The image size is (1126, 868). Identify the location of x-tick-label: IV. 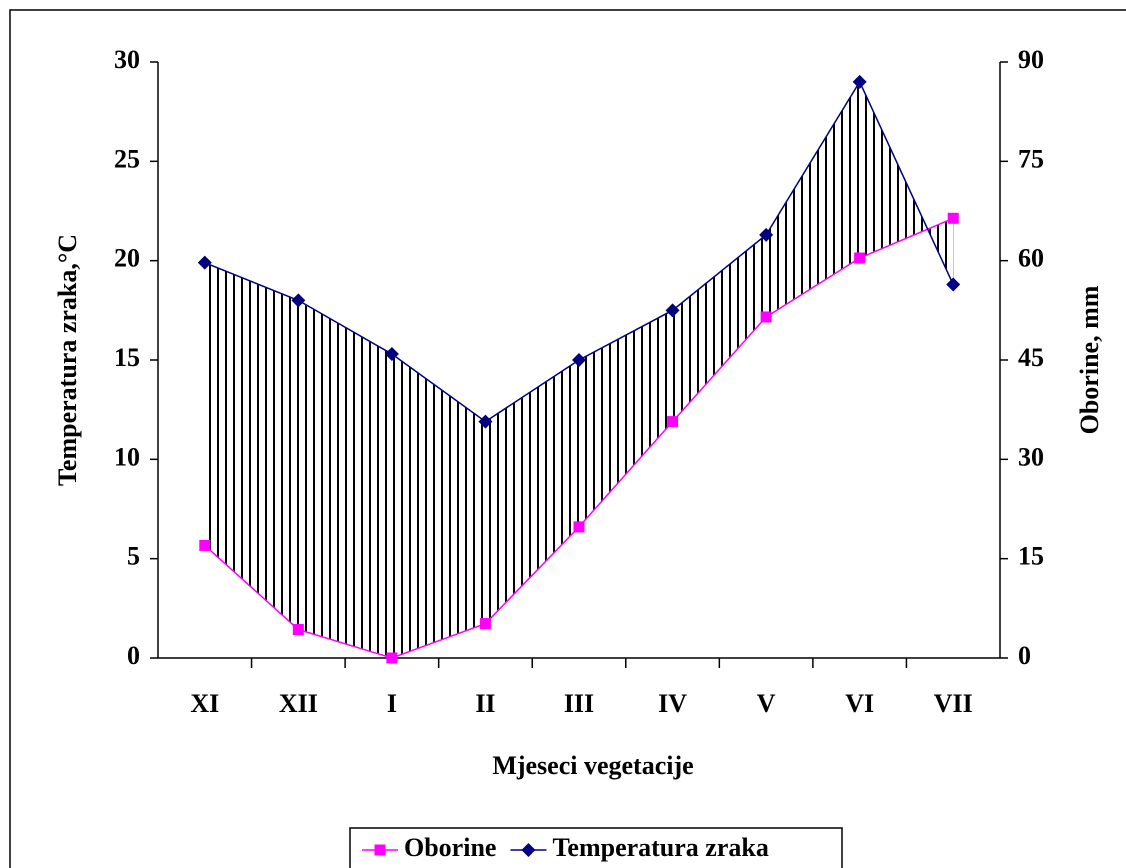
(672, 703).